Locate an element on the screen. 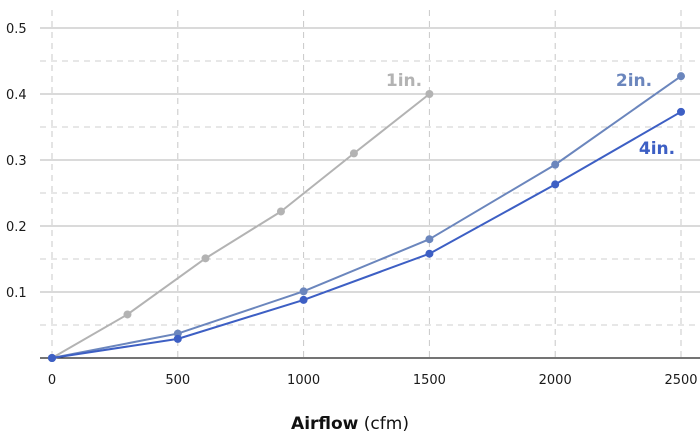 The image size is (700, 434). series-label: 1in. is located at coordinates (404, 81).